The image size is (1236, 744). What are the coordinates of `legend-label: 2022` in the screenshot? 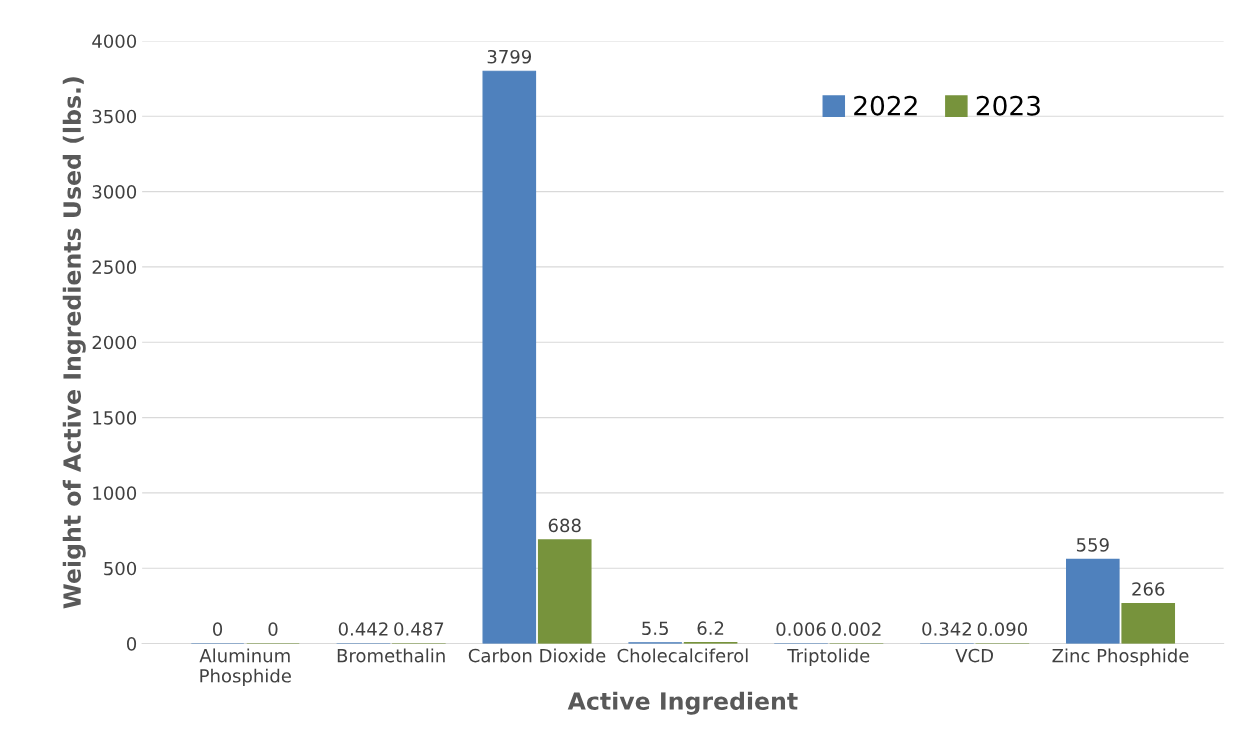 It's located at (885, 105).